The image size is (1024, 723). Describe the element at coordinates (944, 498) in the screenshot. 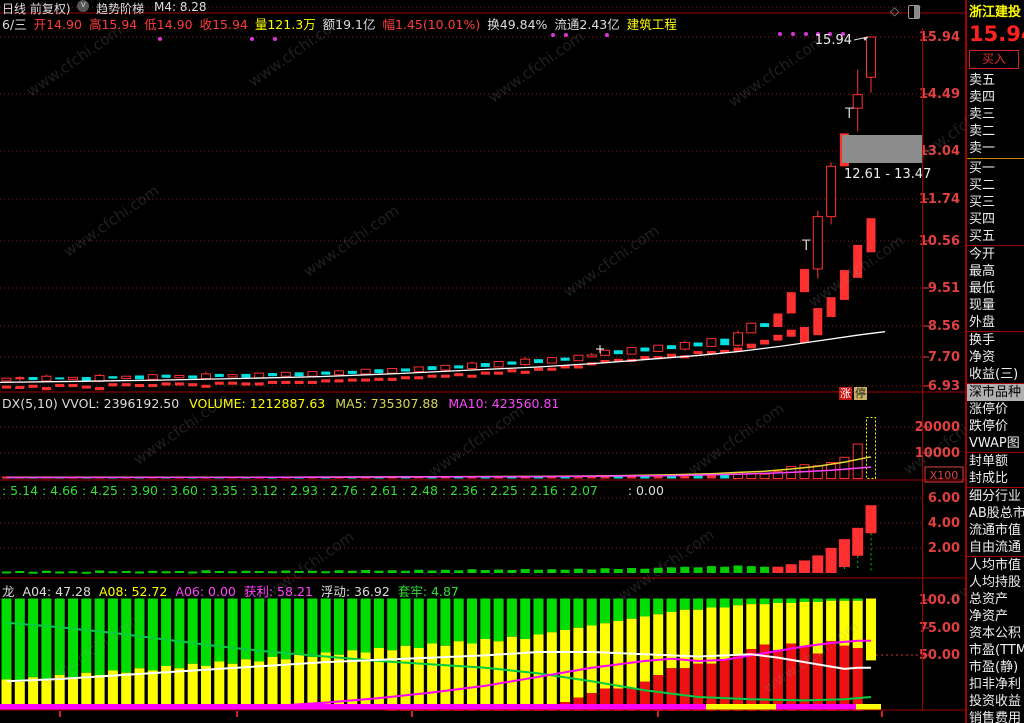

I see `svg-text: 6.00` at that location.